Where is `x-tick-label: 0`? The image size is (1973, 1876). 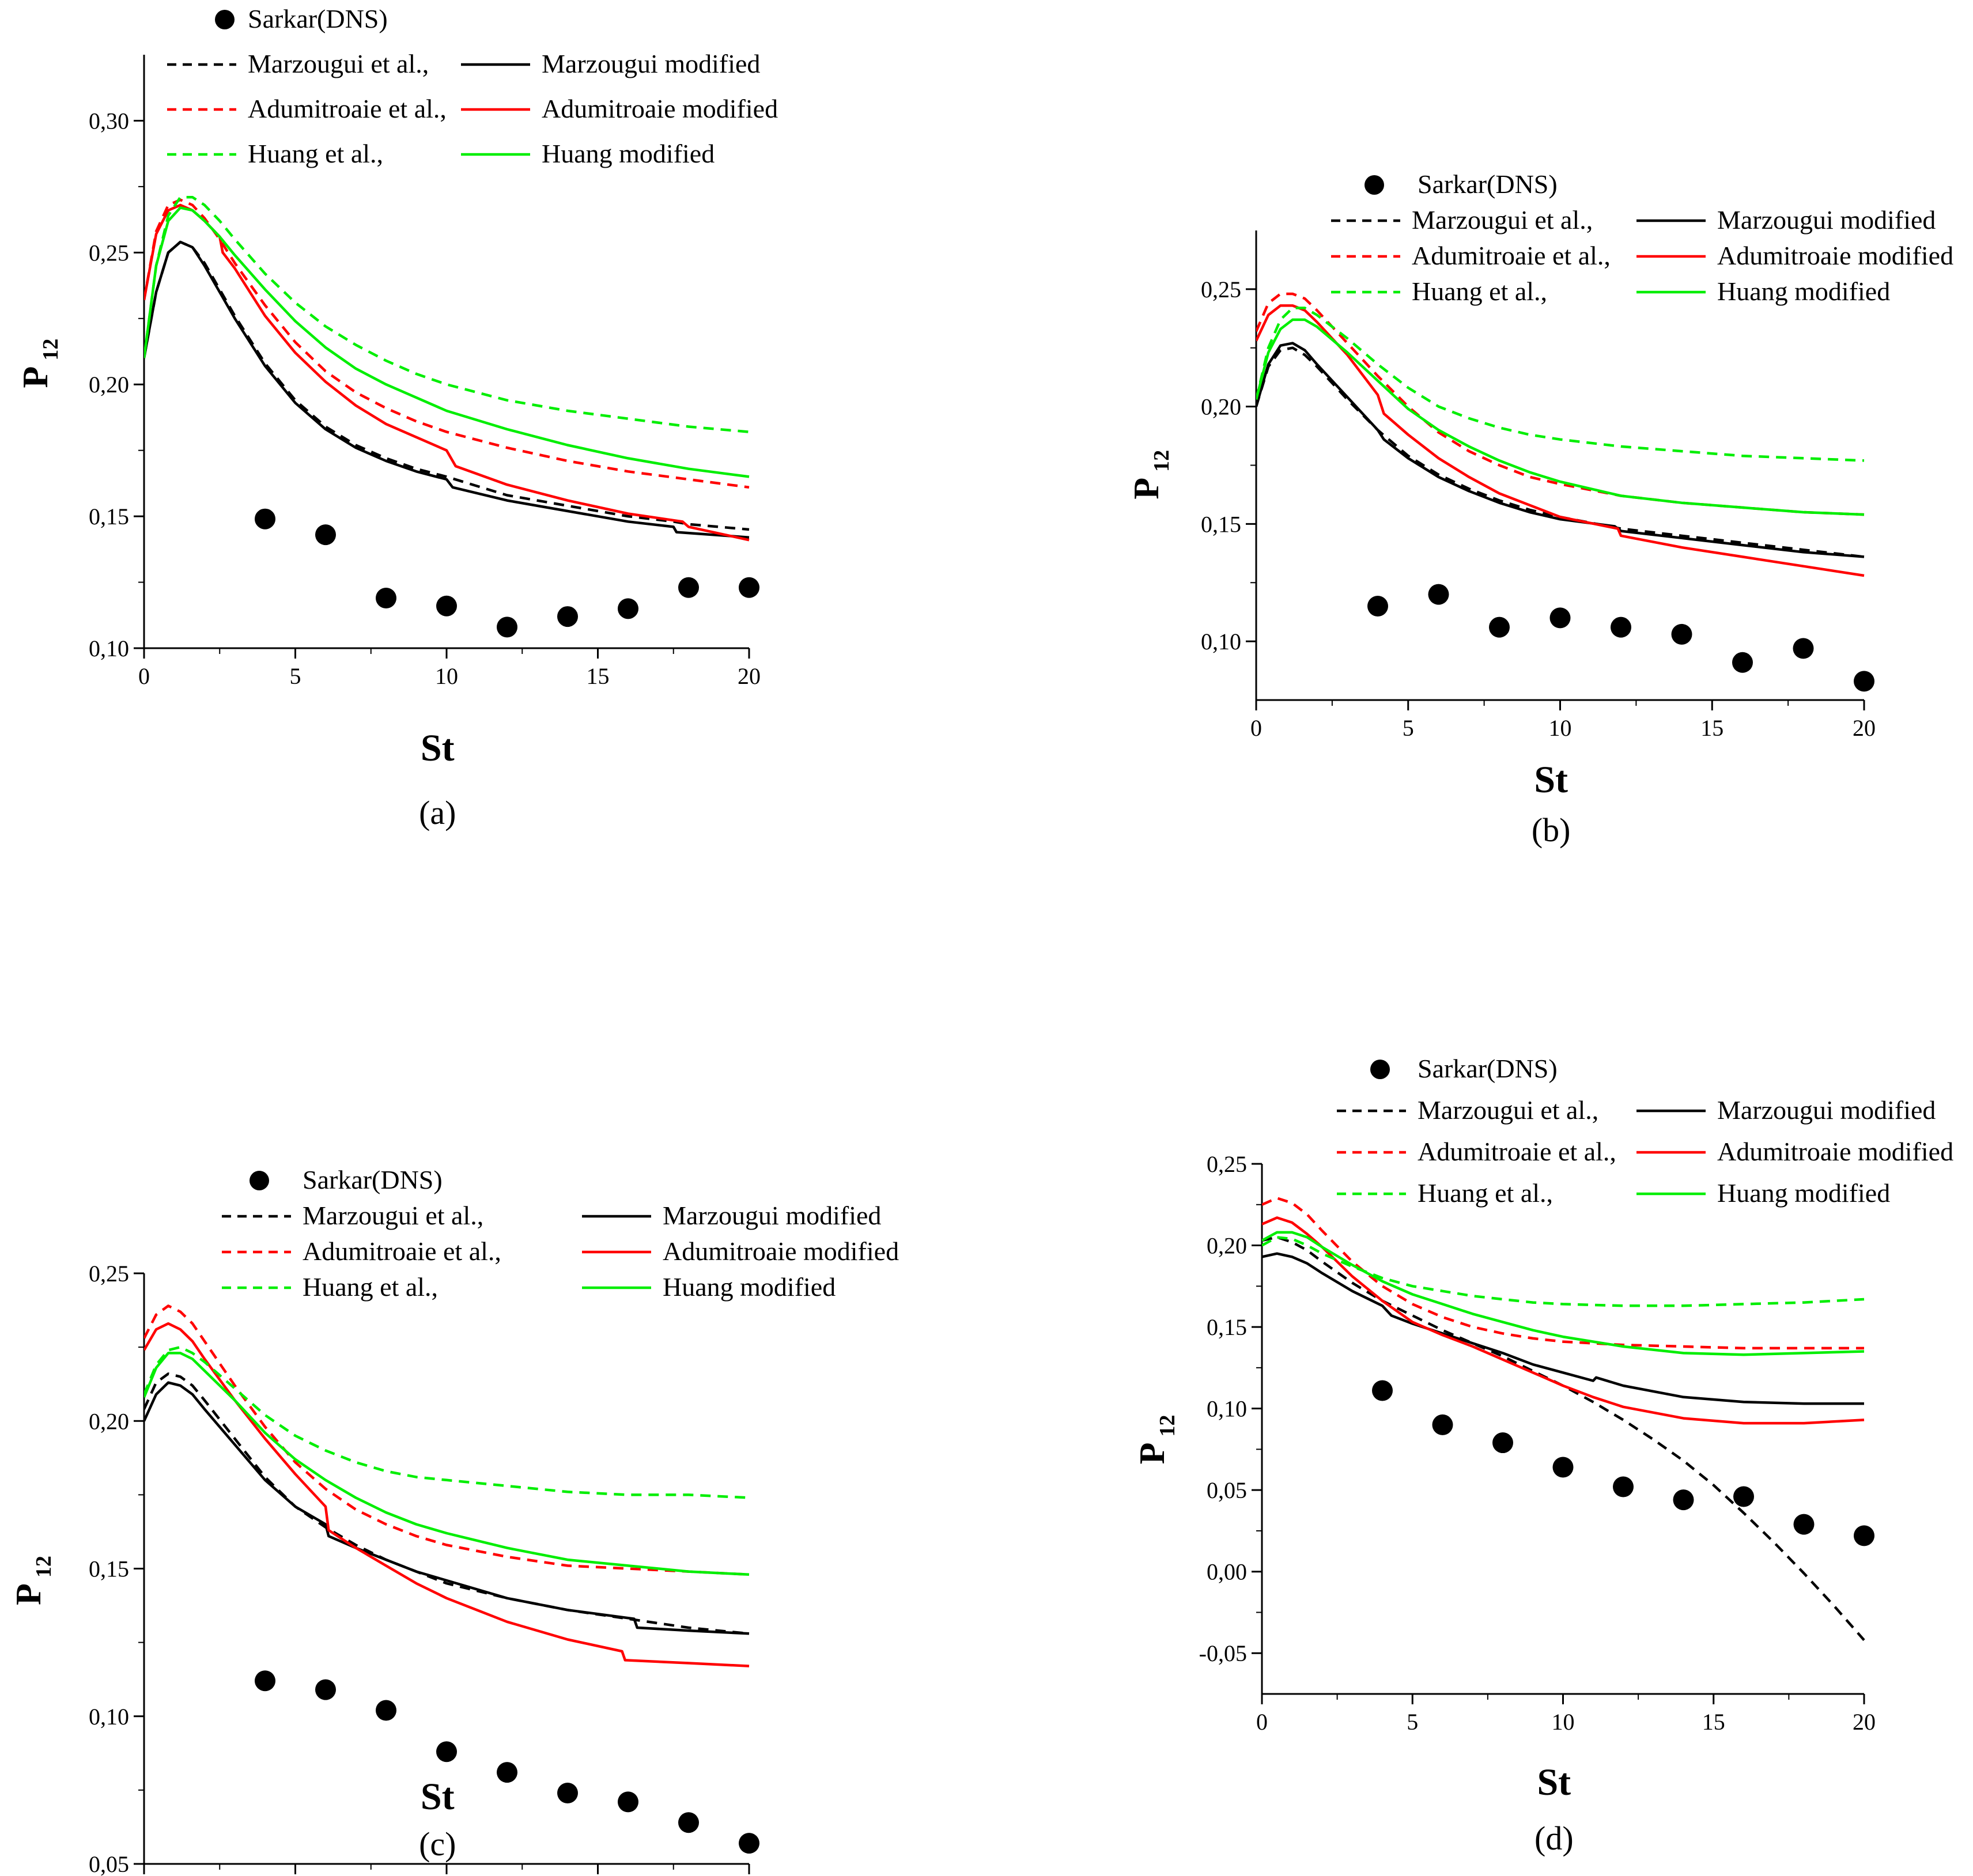
x-tick-label: 0 is located at coordinates (1262, 1722).